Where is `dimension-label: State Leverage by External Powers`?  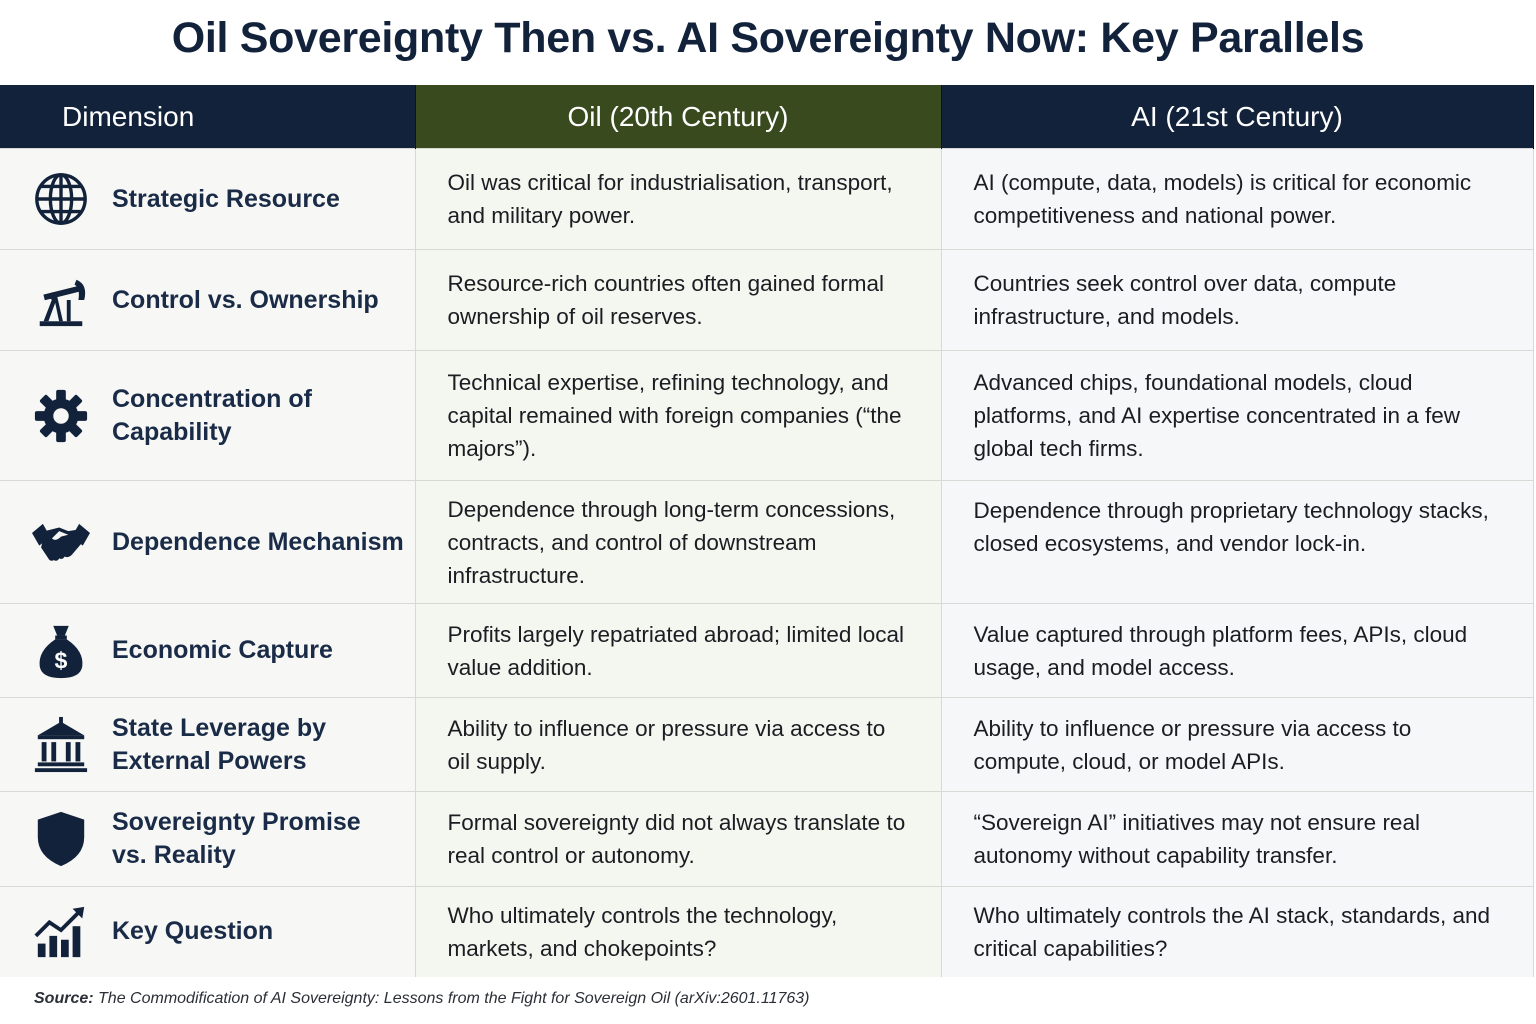
dimension-label: State Leverage by External Powers is located at coordinates (219, 744).